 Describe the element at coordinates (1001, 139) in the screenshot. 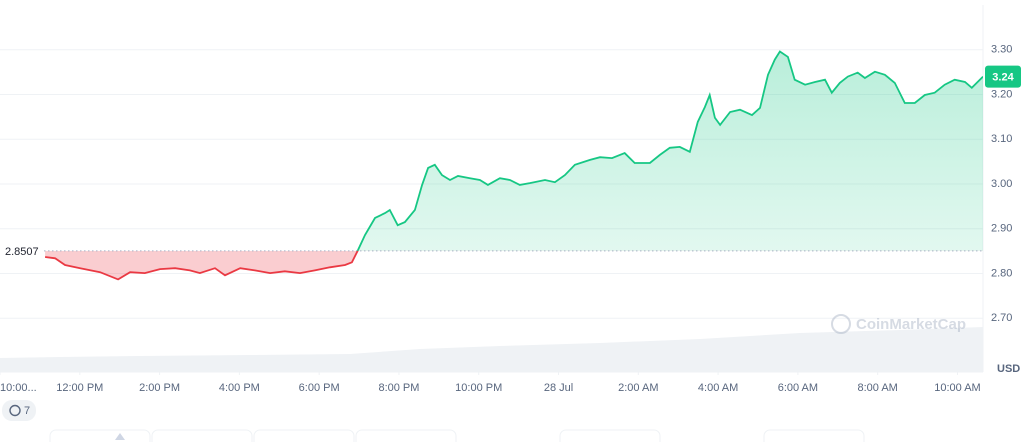

I see `y-tick-label: 3.10` at that location.